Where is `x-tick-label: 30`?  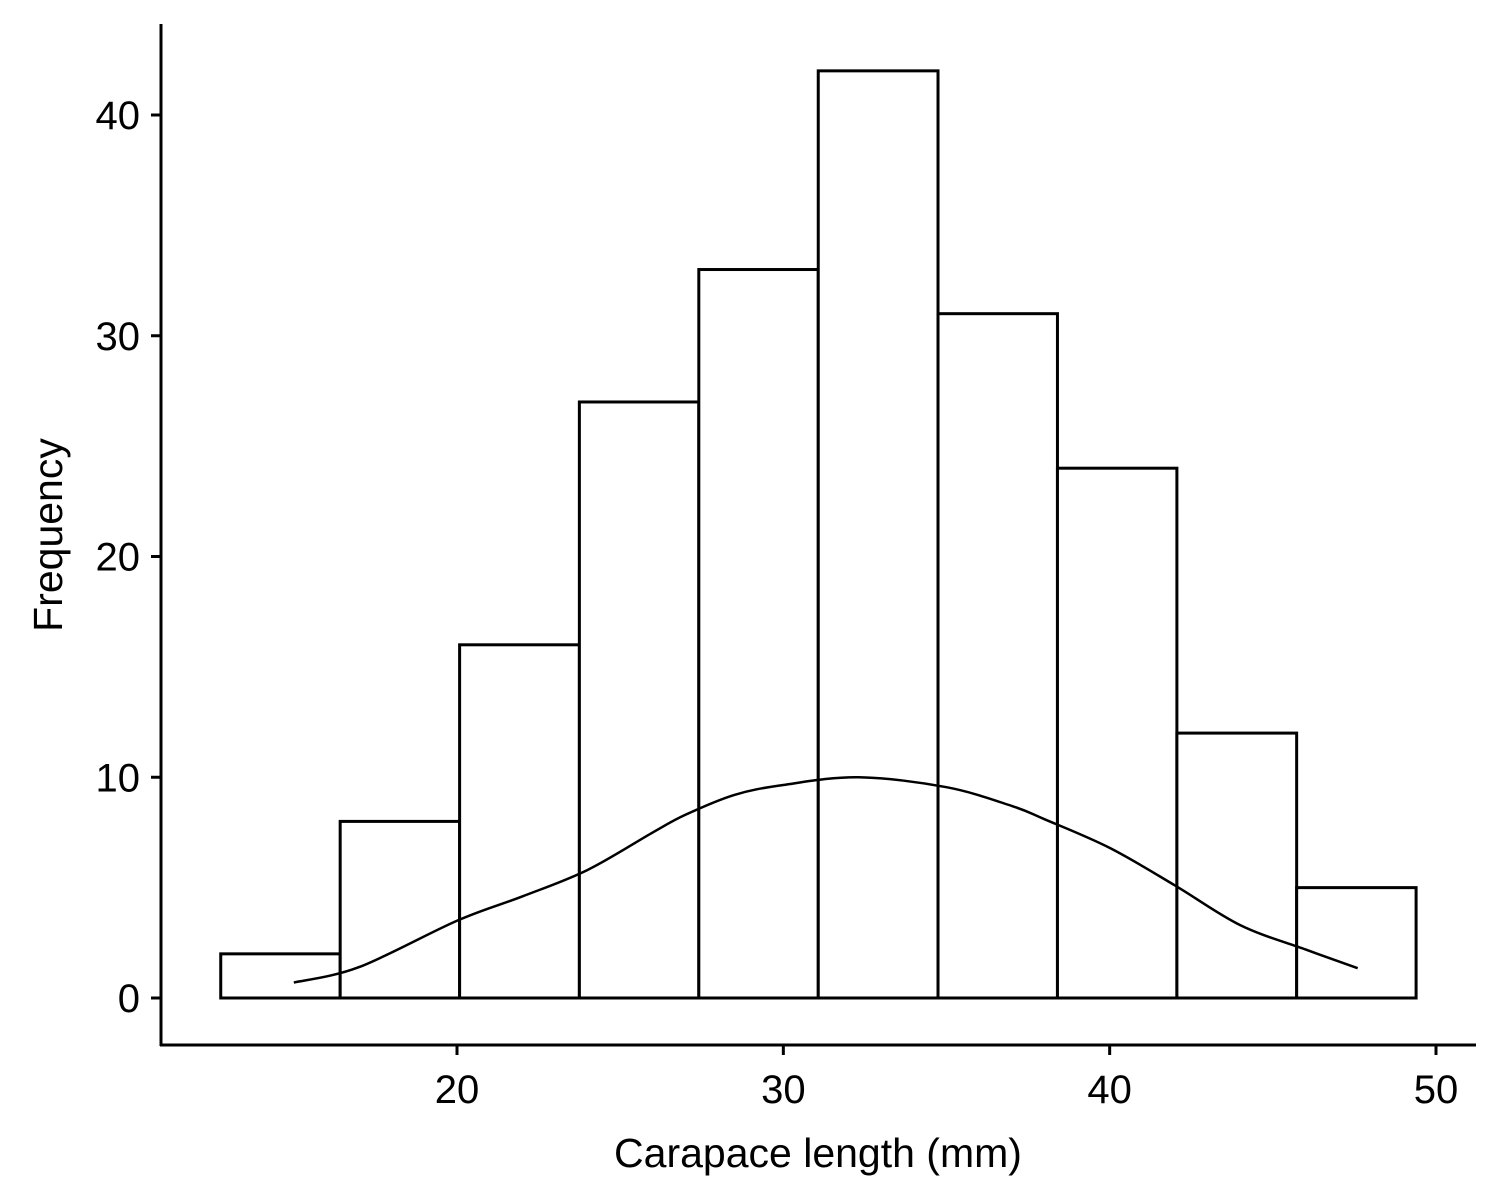
x-tick-label: 30 is located at coordinates (783, 1090).